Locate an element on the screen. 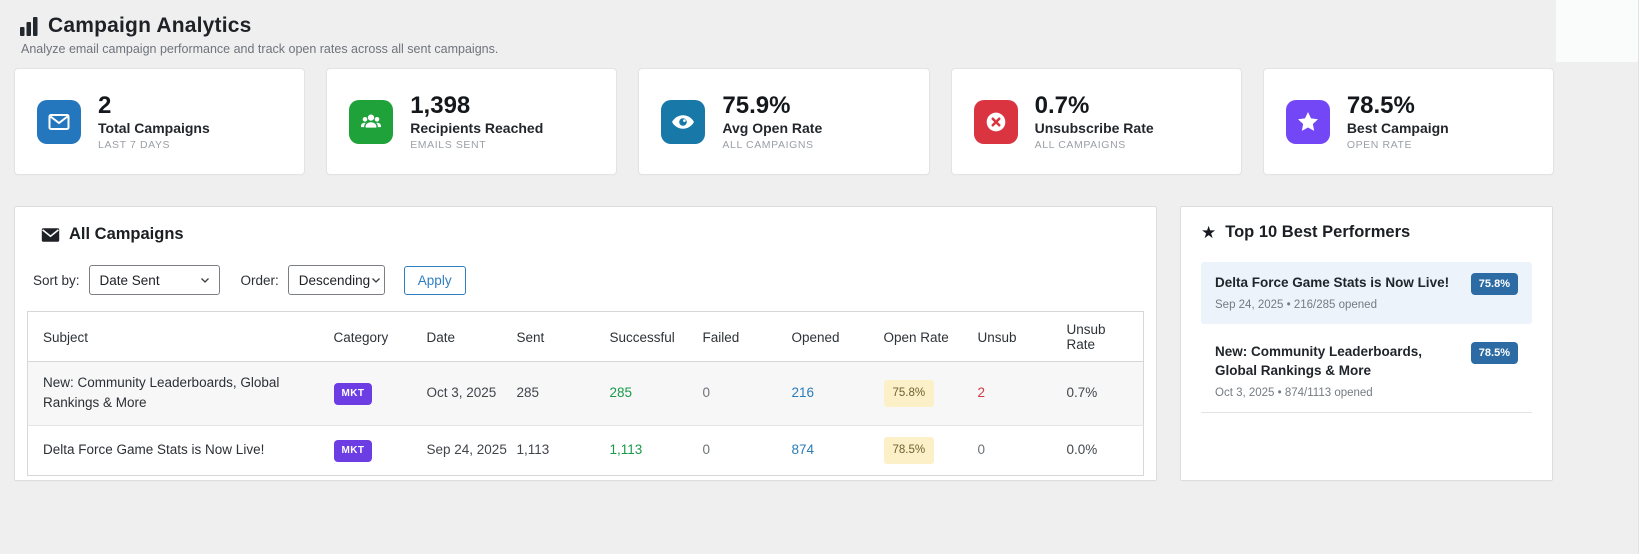 The image size is (1650, 554). cell-unsub: 2 is located at coordinates (1022, 393).